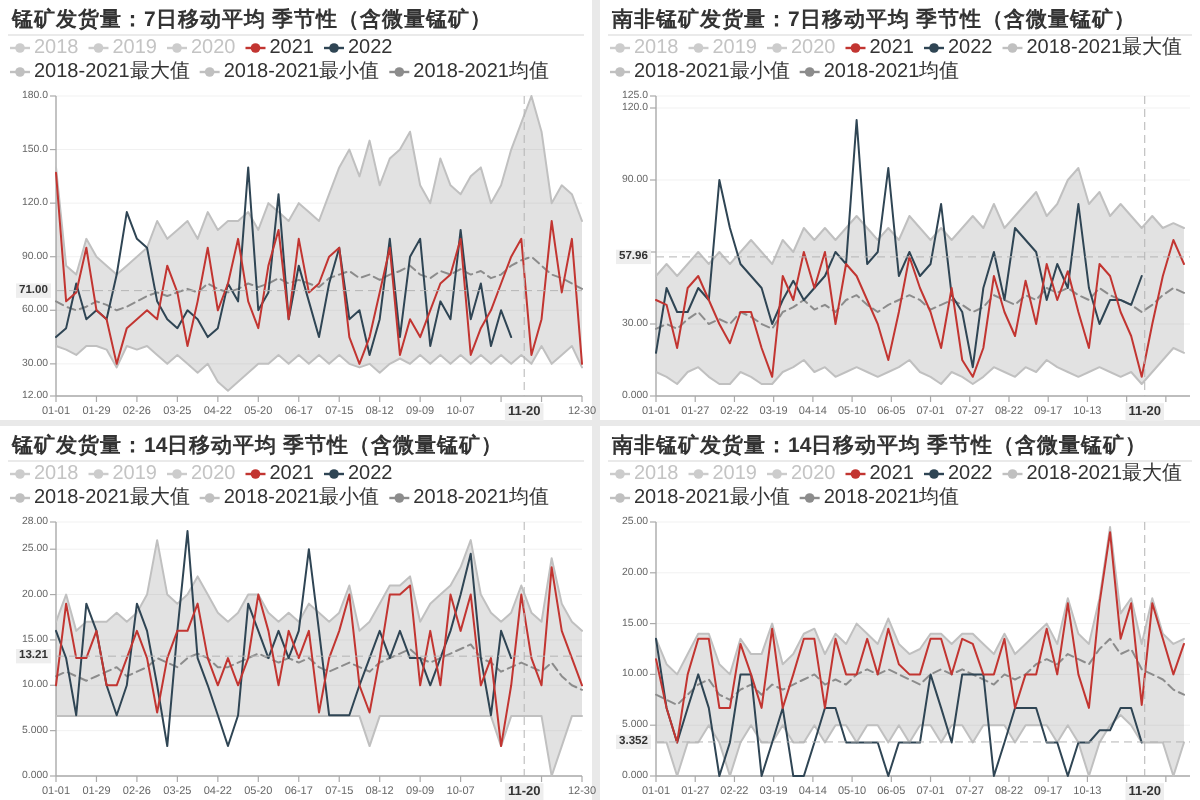  I want to click on chart-title: 锰矿发货量：7日移动平均 季节性（含微量锰矿）, so click(251, 19).